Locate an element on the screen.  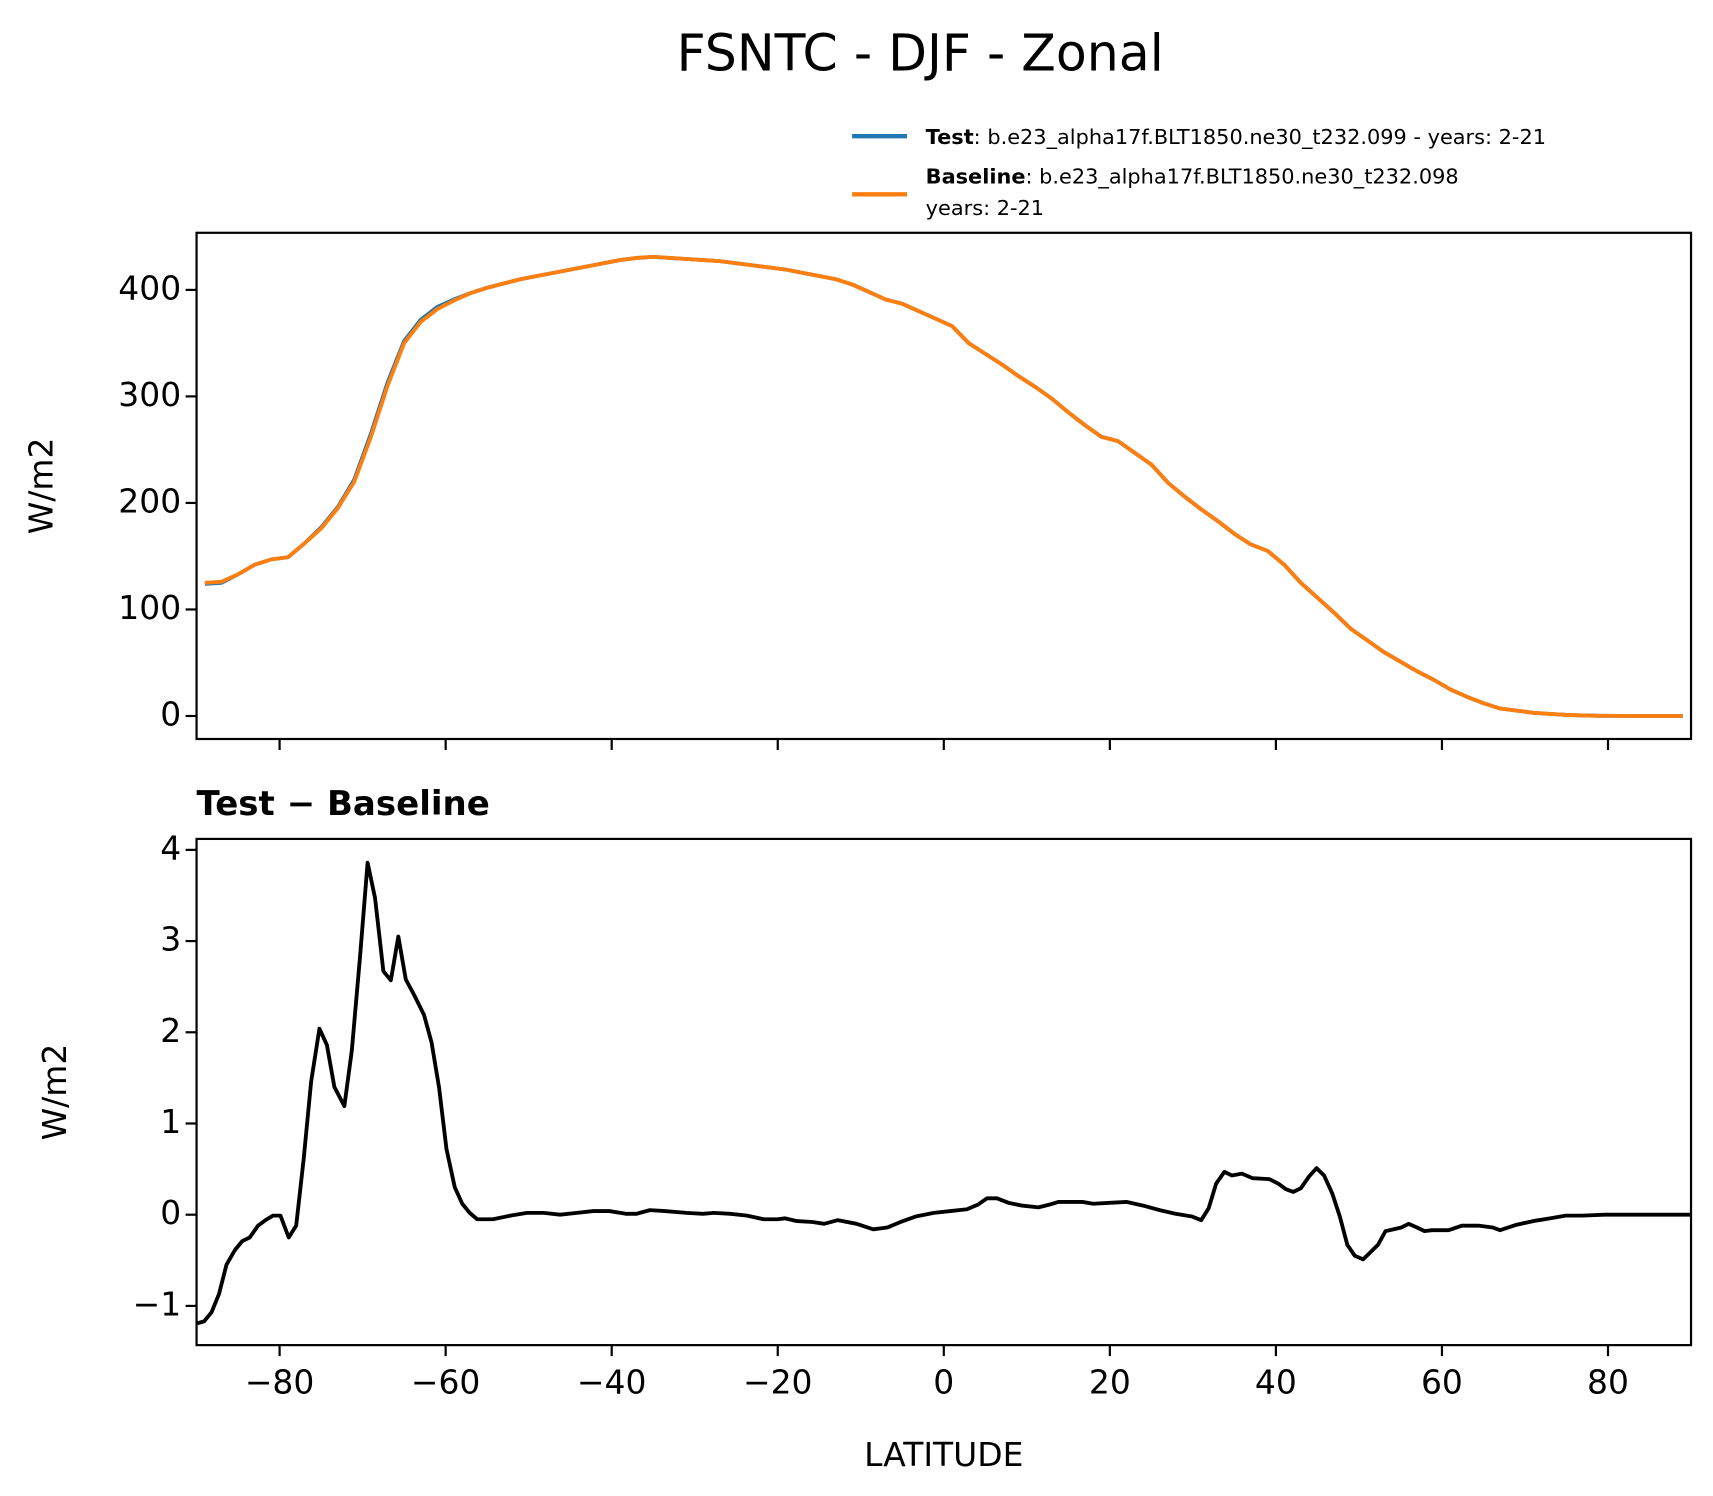
y-tick-label: 400 is located at coordinates (149, 287).